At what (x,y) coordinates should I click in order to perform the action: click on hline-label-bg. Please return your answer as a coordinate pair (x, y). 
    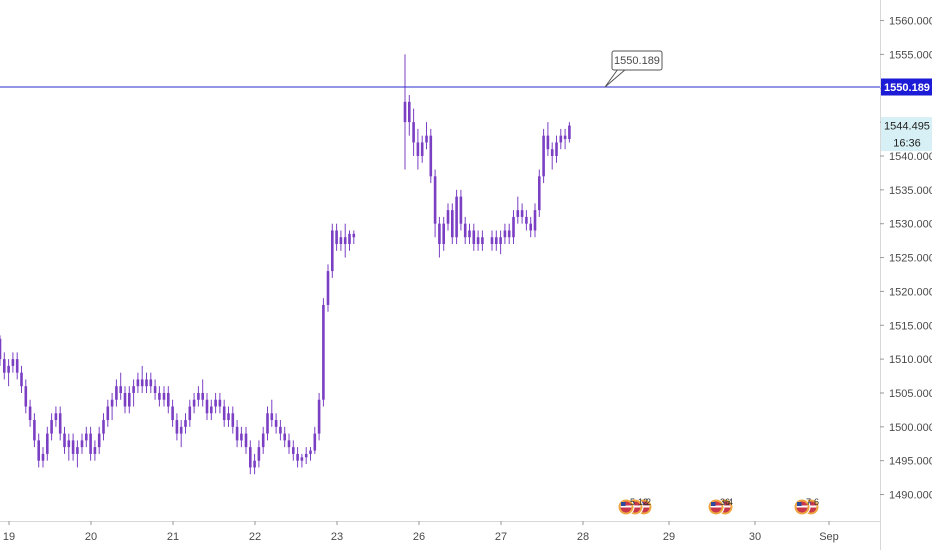
    Looking at the image, I should click on (906, 87).